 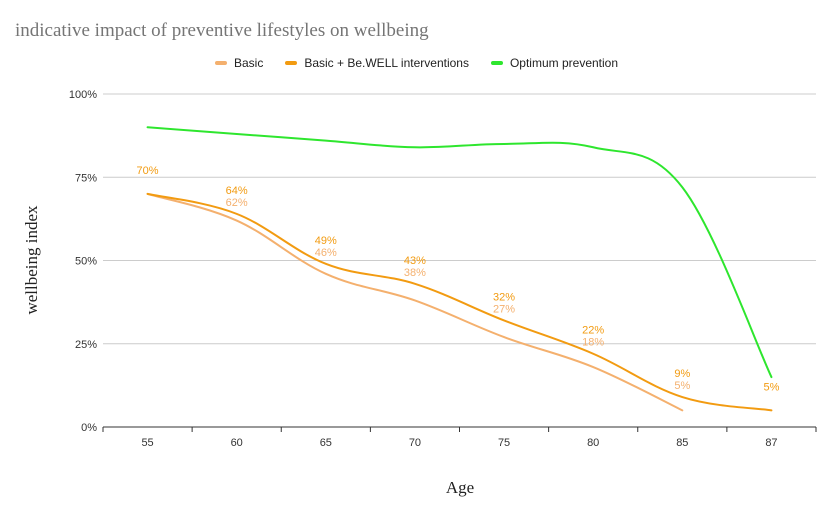 What do you see at coordinates (496, 63) in the screenshot?
I see `legend-swatch-optimum` at bounding box center [496, 63].